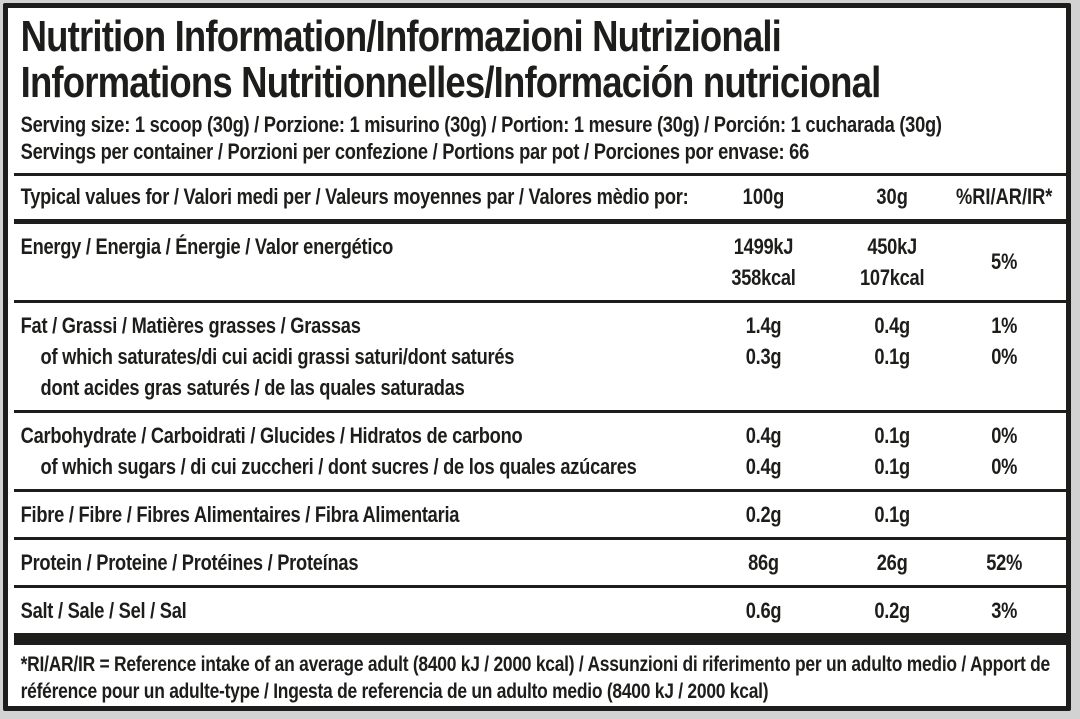 The height and width of the screenshot is (719, 1080). Describe the element at coordinates (763, 514) in the screenshot. I see `cell-100g: 0.2g` at that location.